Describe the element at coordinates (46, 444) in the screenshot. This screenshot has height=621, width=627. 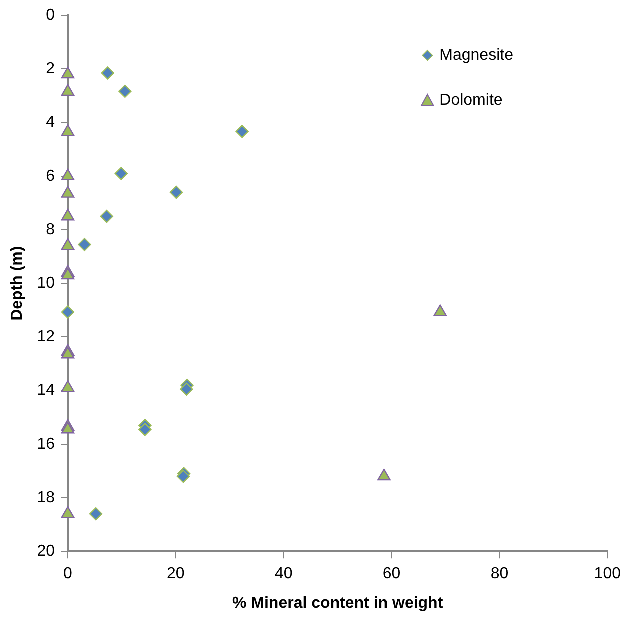
I see `y-tick-label: 16` at that location.